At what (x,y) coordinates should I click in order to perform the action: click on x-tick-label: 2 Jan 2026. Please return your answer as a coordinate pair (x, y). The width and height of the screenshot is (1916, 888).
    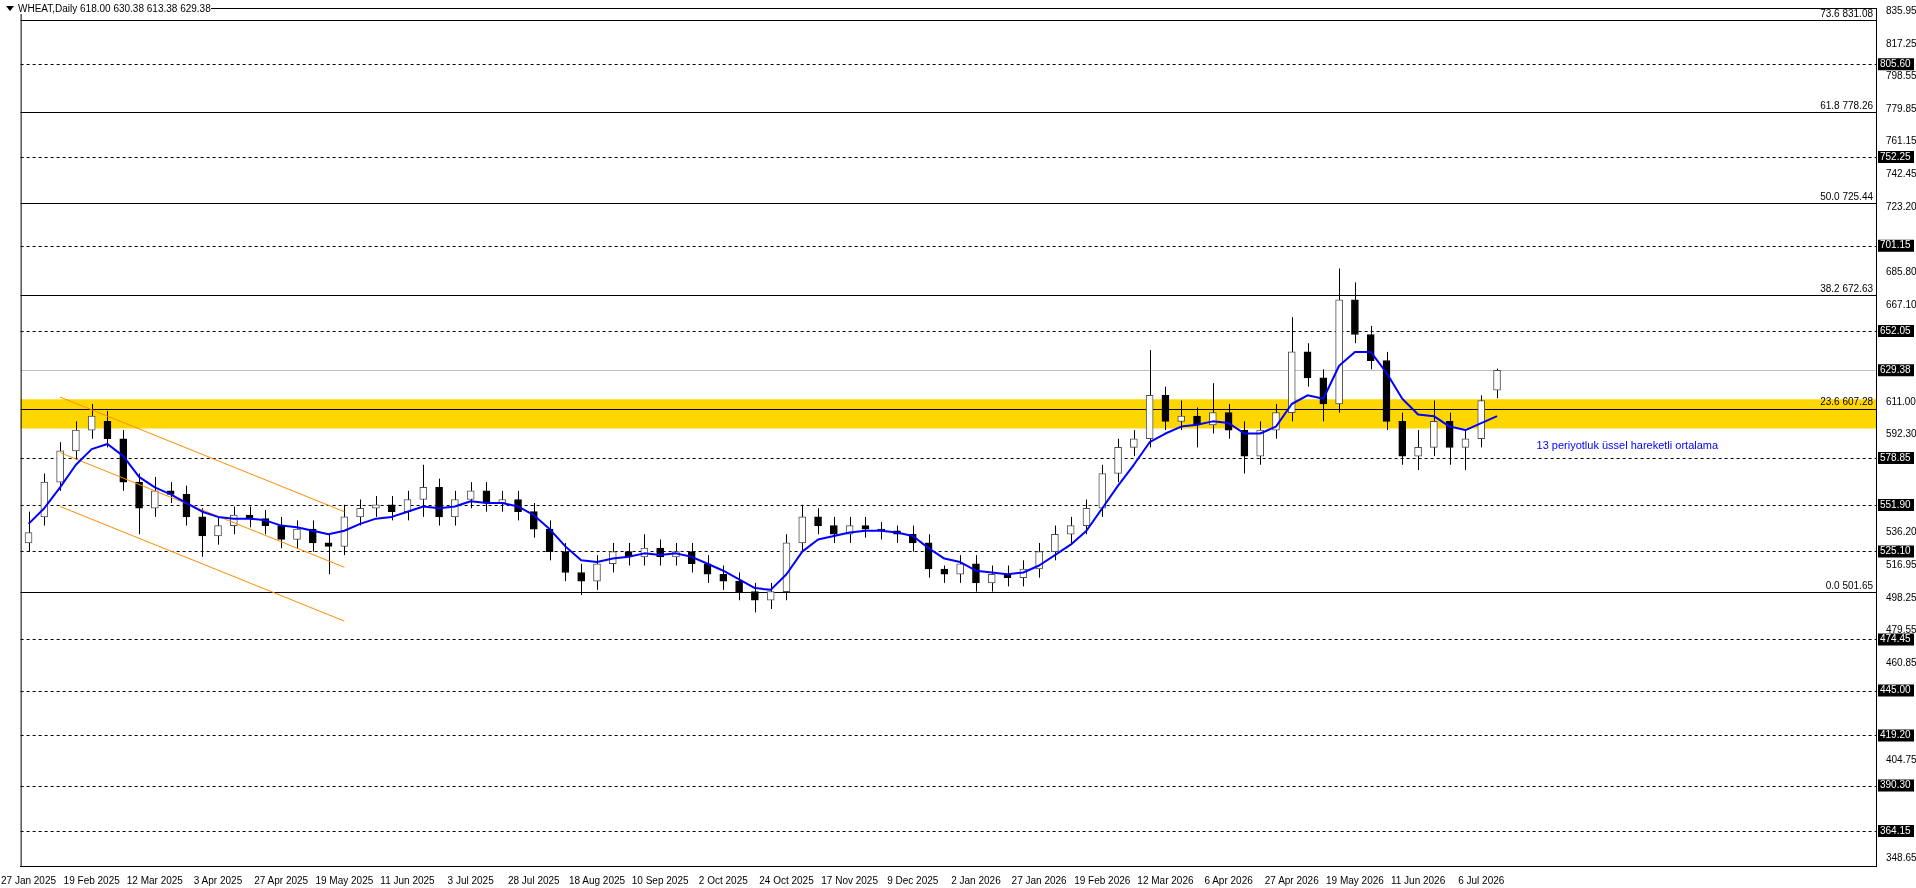
    Looking at the image, I should click on (976, 880).